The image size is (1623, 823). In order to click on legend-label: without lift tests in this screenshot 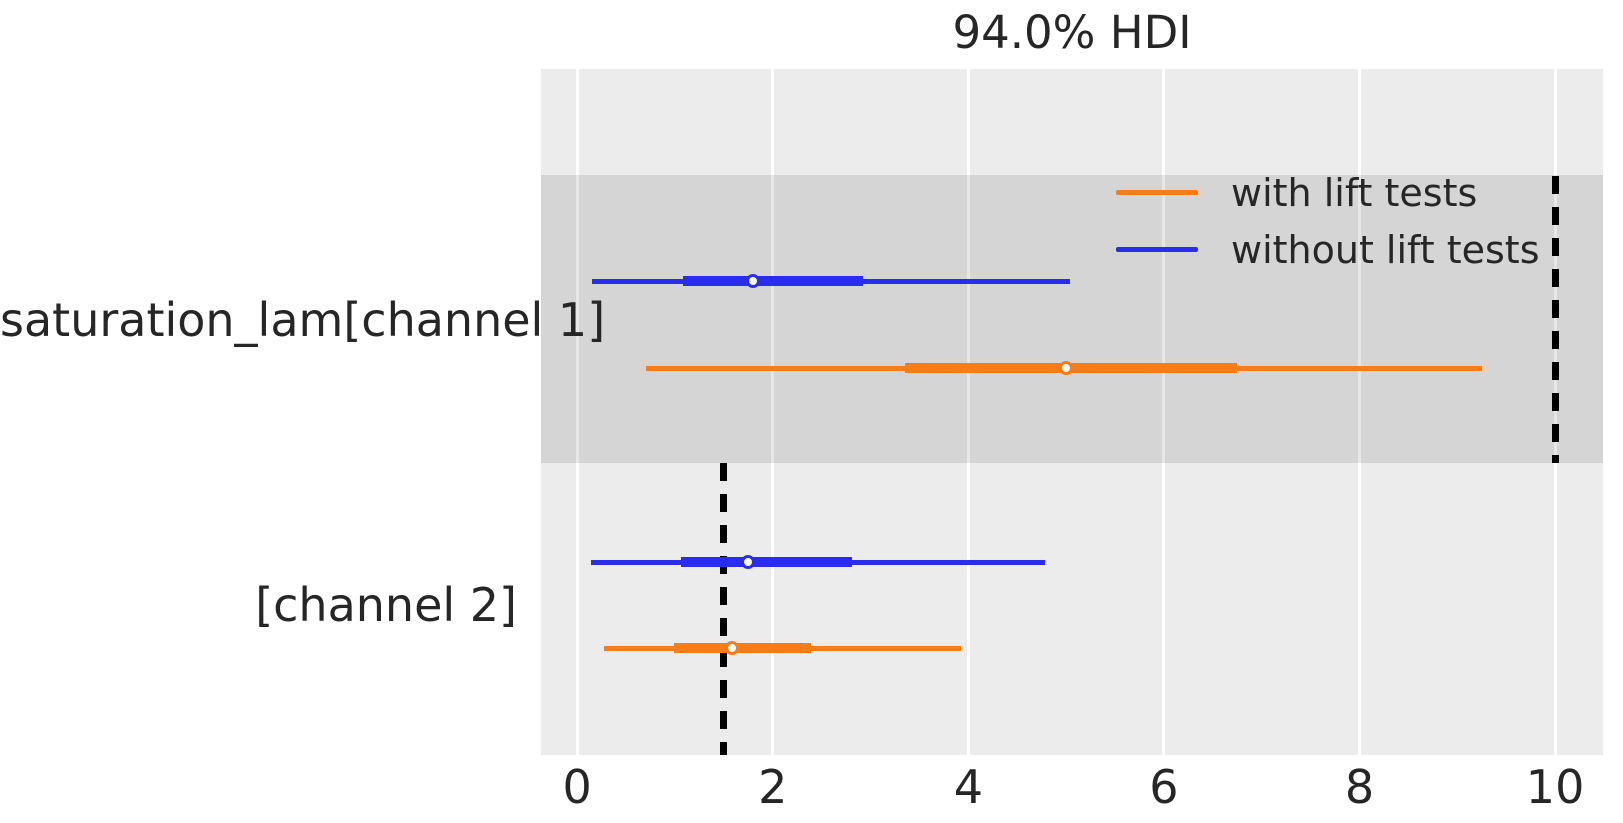, I will do `click(1385, 249)`.